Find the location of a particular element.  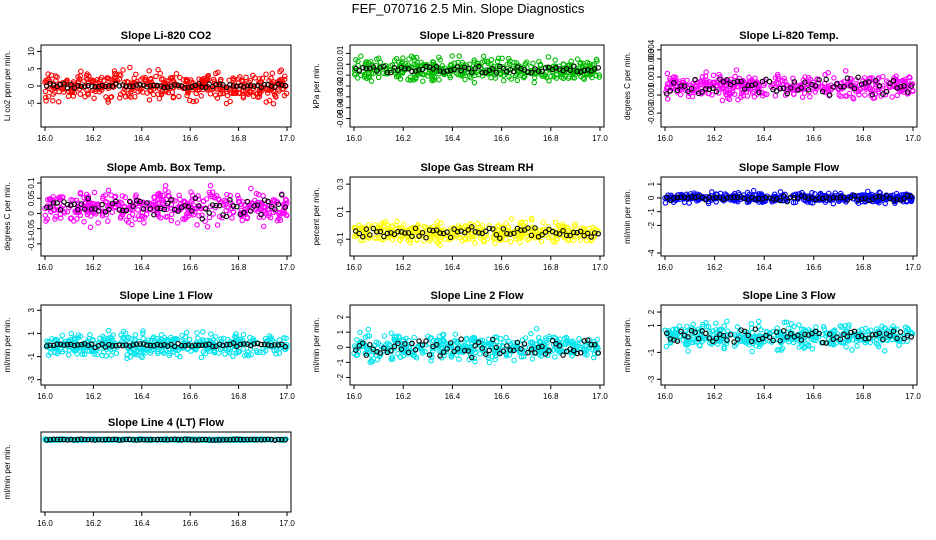

y-tick-label: 5 is located at coordinates (31, 68).